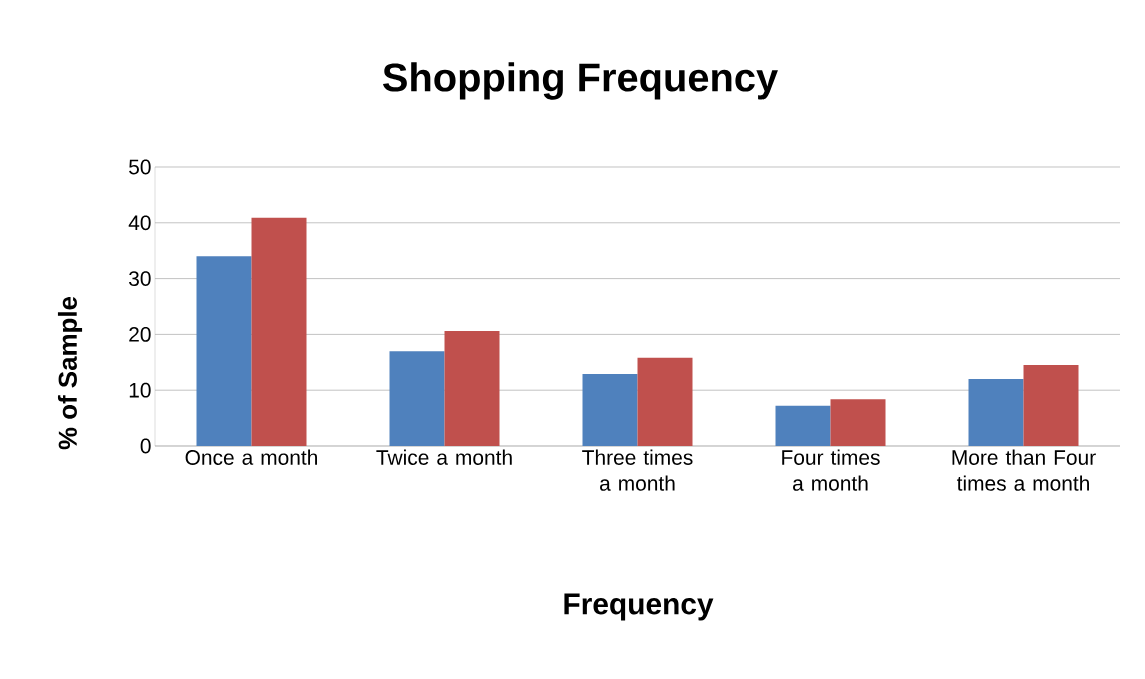 This screenshot has width=1145, height=679. I want to click on x-tick-label: Four times a month, so click(831, 470).